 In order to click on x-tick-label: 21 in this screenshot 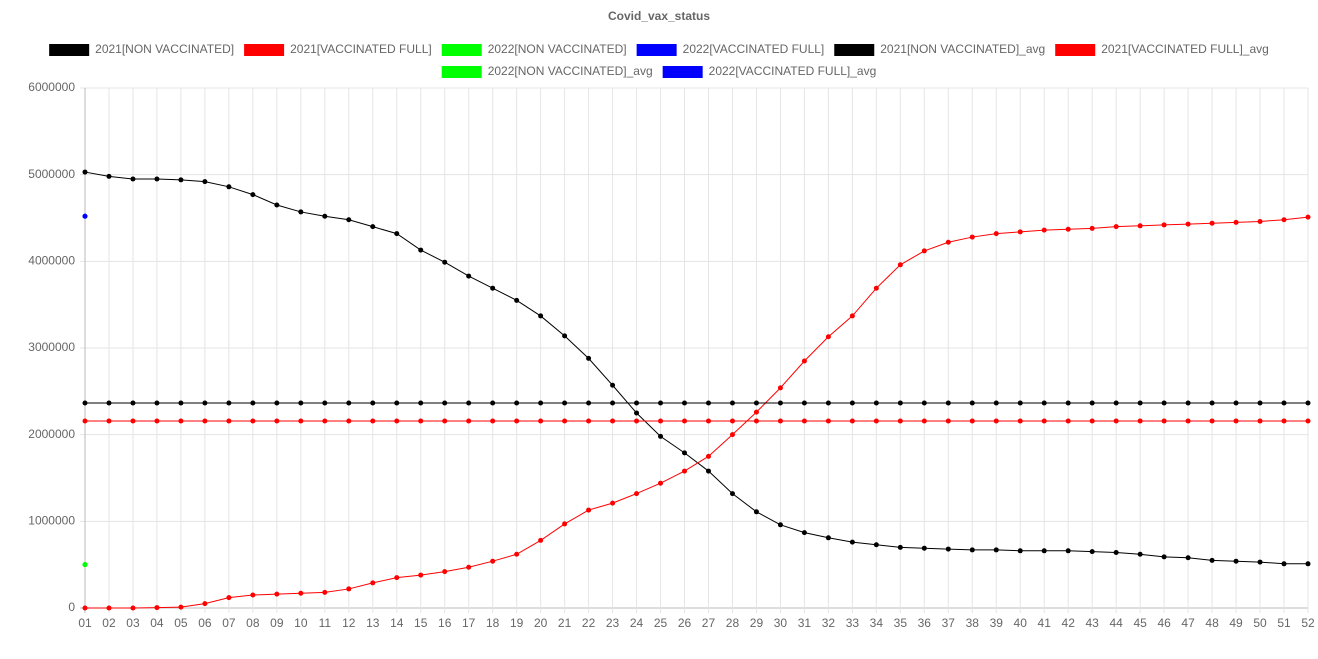, I will do `click(565, 623)`.